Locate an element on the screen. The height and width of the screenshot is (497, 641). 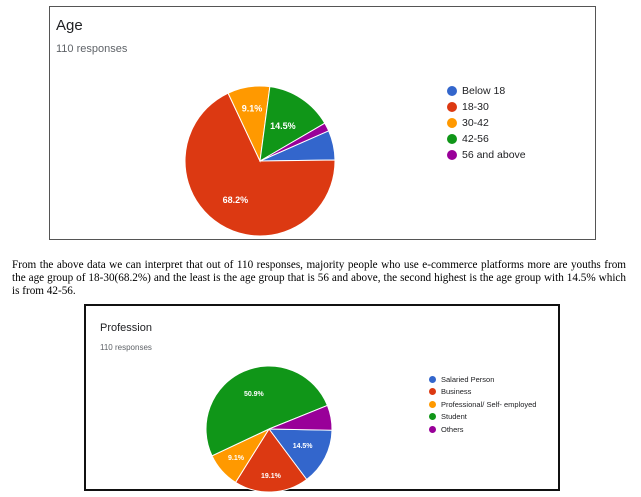
age-chart-response-count: 110 responses is located at coordinates (92, 49).